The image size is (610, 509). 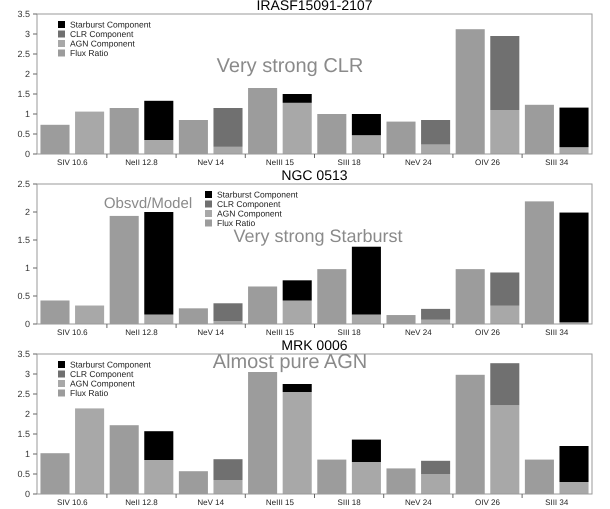 What do you see at coordinates (314, 6) in the screenshot?
I see `chart-title: IRASF15091-2107` at bounding box center [314, 6].